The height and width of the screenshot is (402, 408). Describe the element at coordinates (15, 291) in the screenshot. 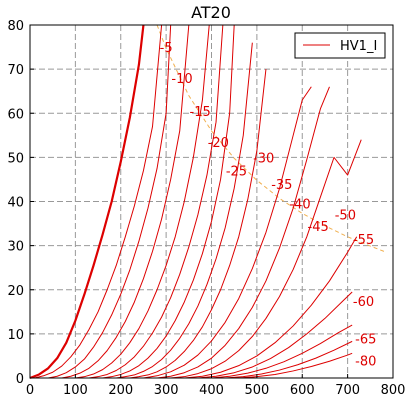

I see `y-tick-label: 20` at that location.